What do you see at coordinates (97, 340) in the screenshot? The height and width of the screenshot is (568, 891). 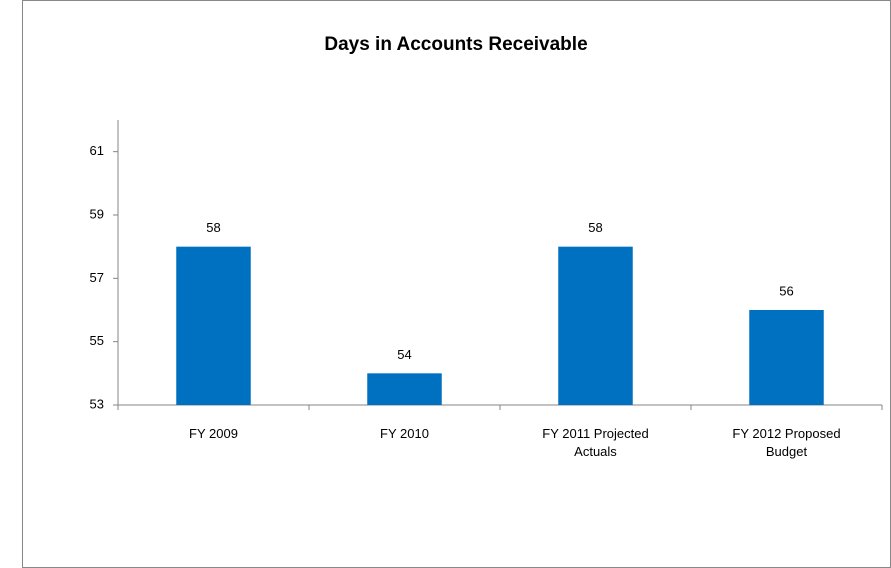 I see `y-tick-label: 55` at bounding box center [97, 340].